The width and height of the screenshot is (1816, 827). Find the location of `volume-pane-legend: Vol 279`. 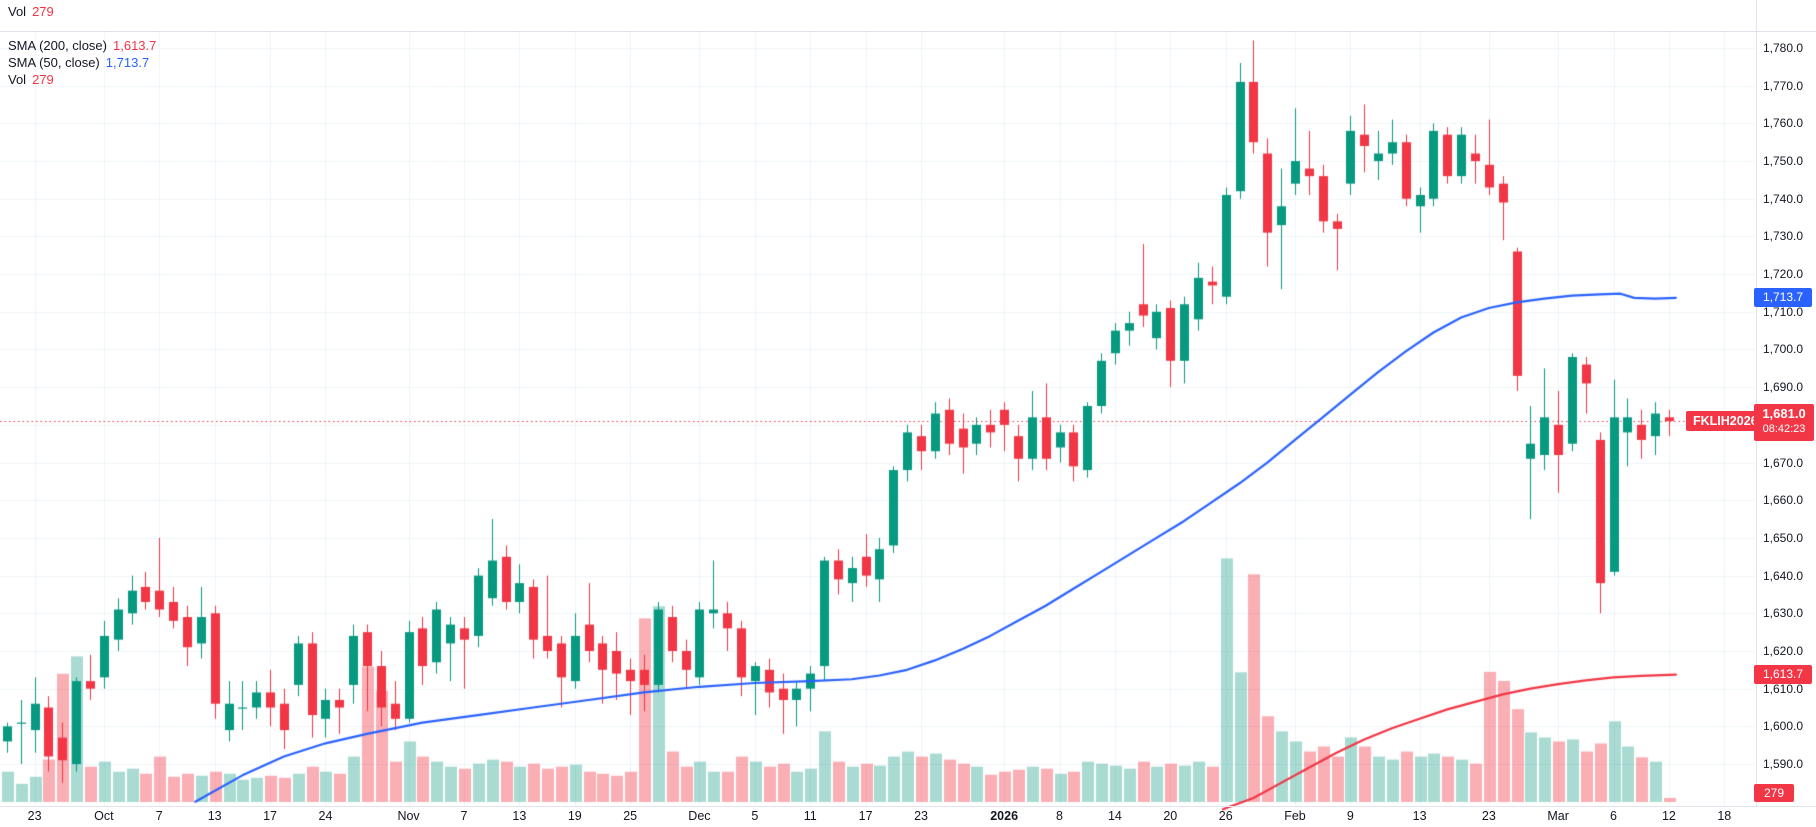

volume-pane-legend: Vol 279 is located at coordinates (31, 11).